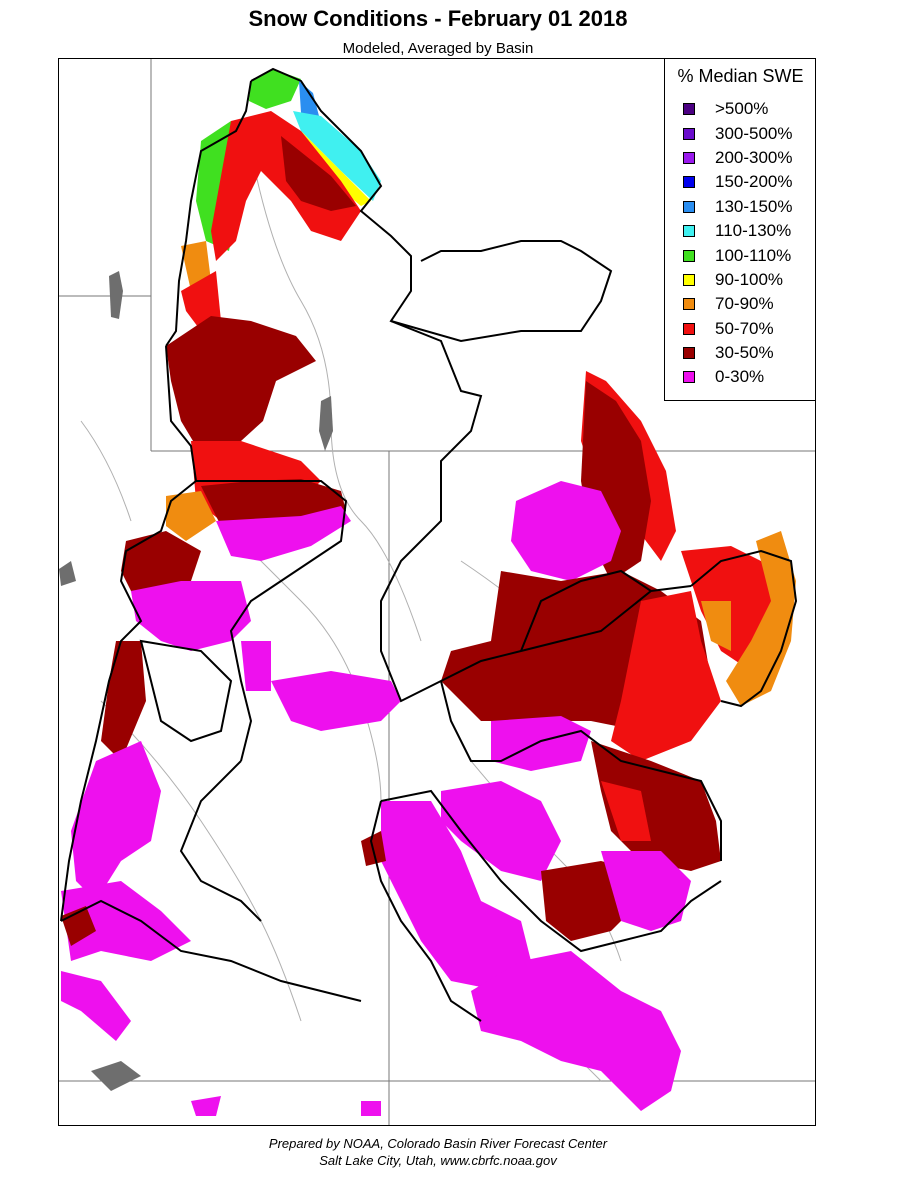 This screenshot has height=1200, width=900. I want to click on legend-label: 150-200%, so click(754, 182).